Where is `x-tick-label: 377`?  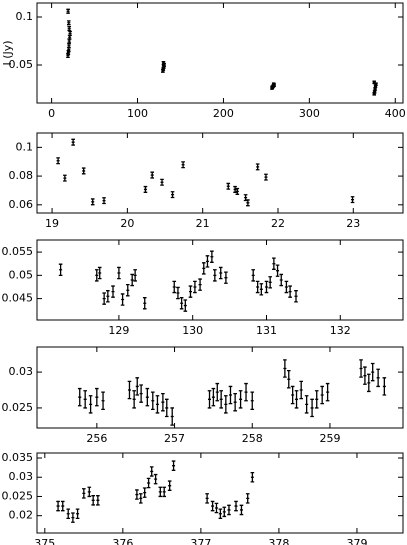
x-tick-label: 377 is located at coordinates (200, 541).